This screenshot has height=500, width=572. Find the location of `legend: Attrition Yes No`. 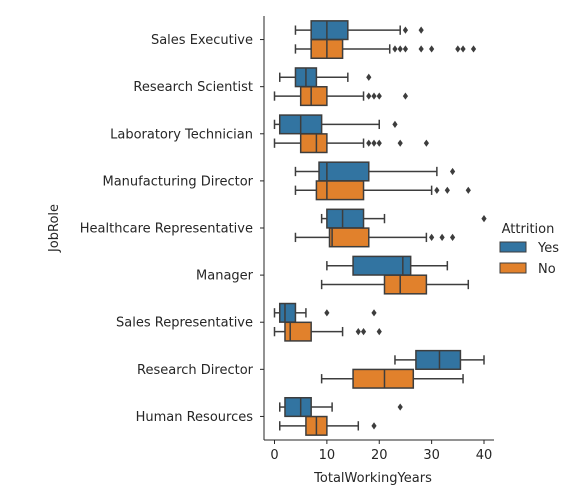

legend: Attrition Yes No is located at coordinates (529, 249).